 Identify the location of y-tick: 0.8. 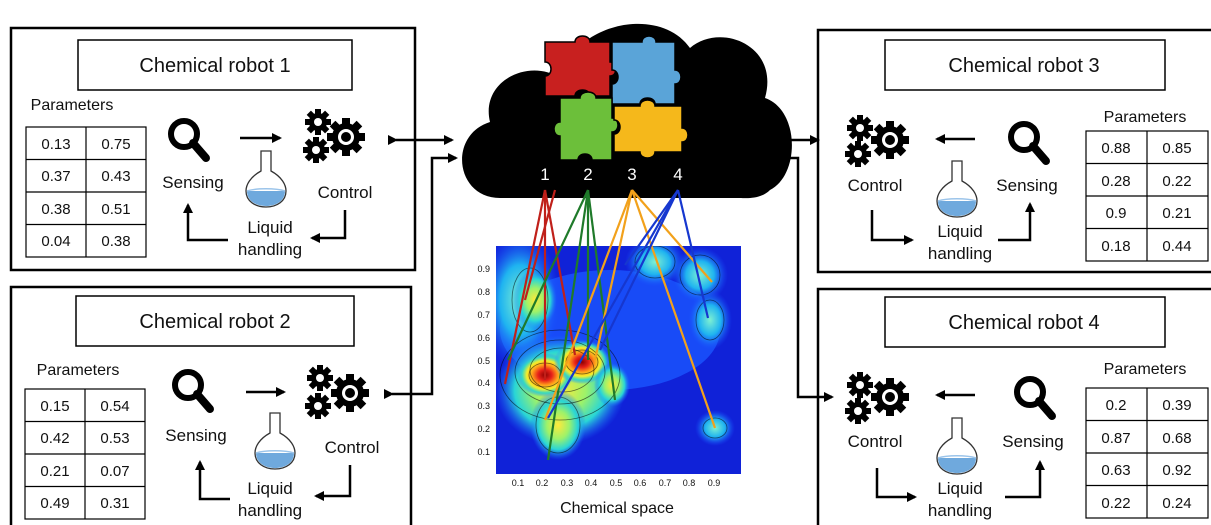
(483, 292).